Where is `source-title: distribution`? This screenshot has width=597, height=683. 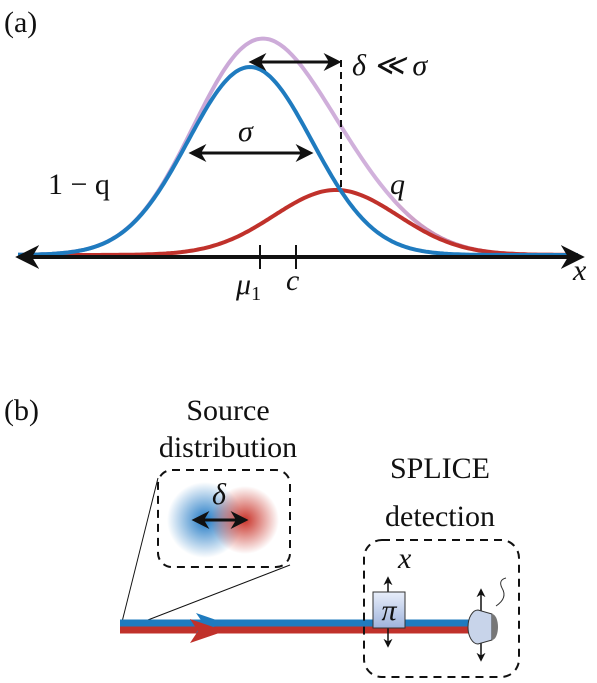
source-title: distribution is located at coordinates (228, 447).